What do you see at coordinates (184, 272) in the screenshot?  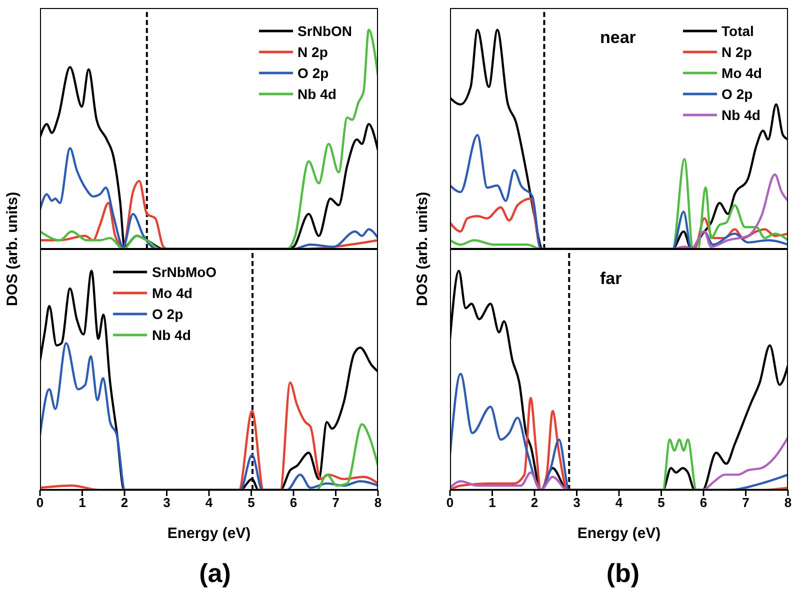 I see `legend-label: SrNbMoO` at bounding box center [184, 272].